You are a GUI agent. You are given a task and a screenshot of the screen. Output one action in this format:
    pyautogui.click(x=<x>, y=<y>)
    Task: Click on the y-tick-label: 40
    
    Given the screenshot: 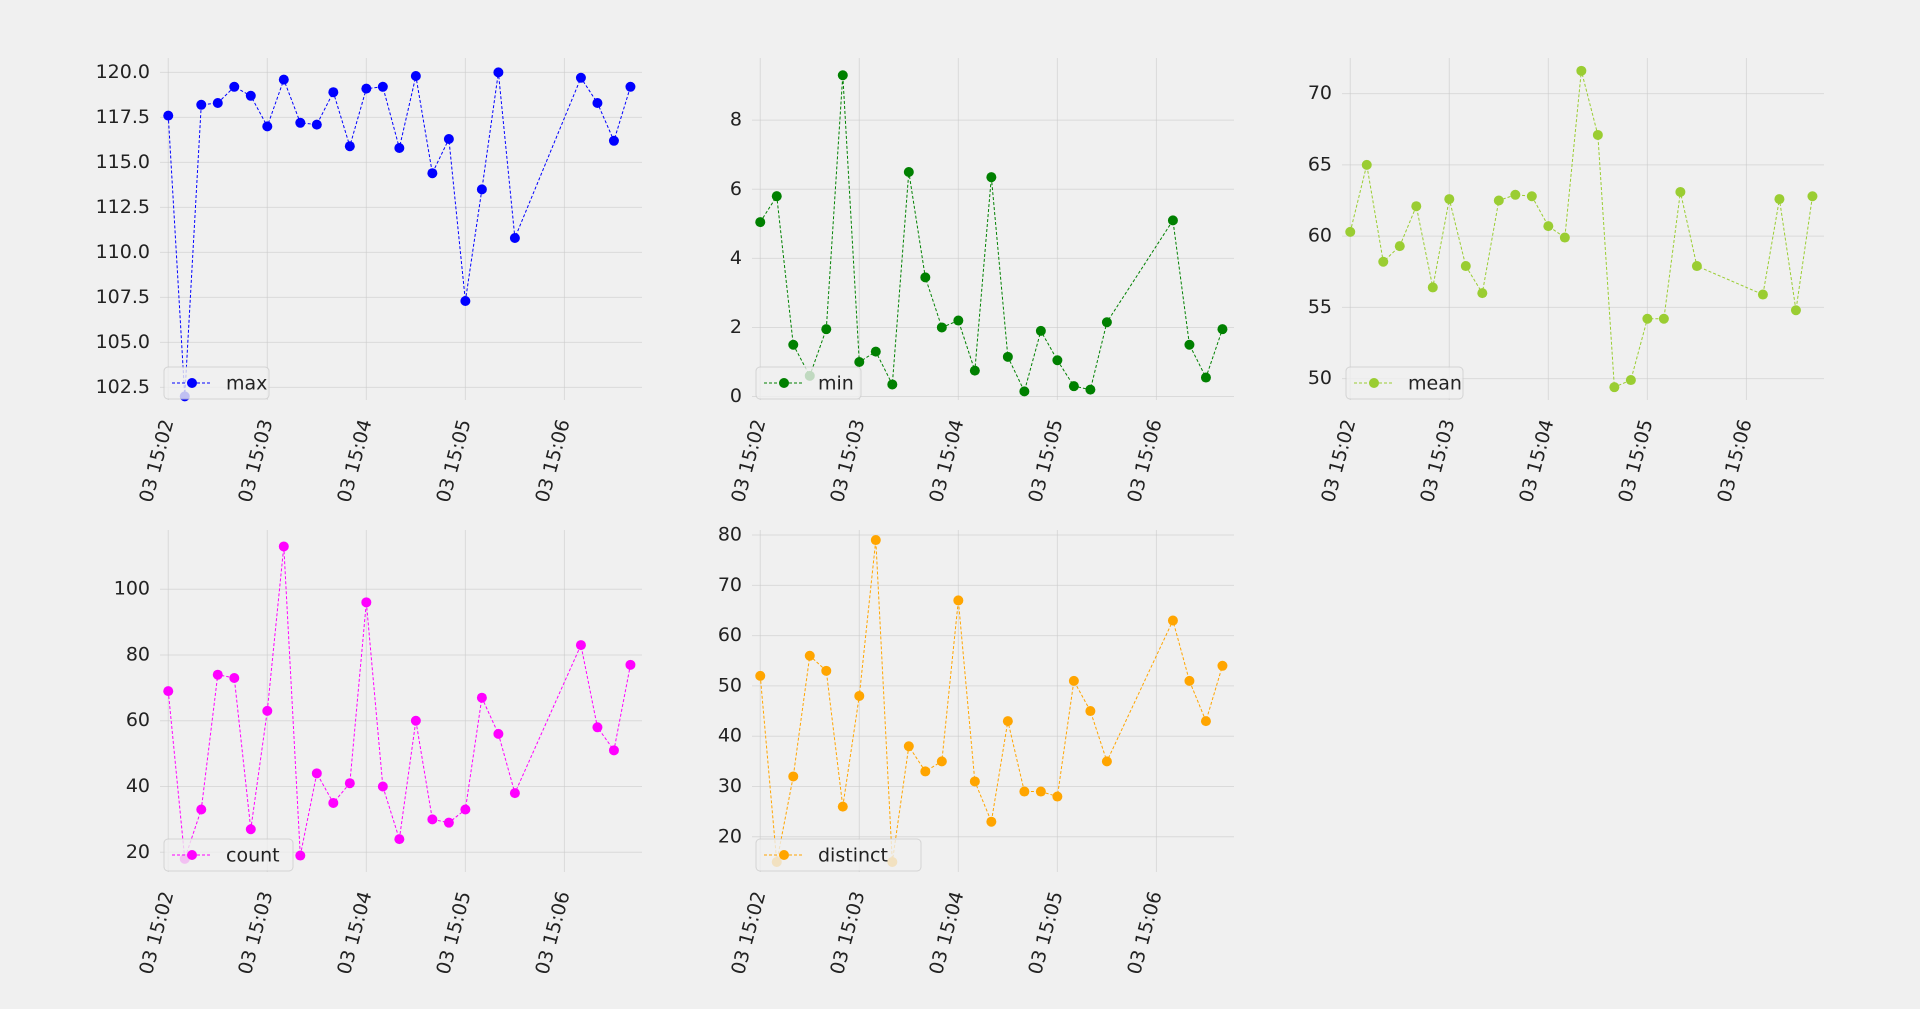 What is the action you would take?
    pyautogui.click(x=730, y=736)
    